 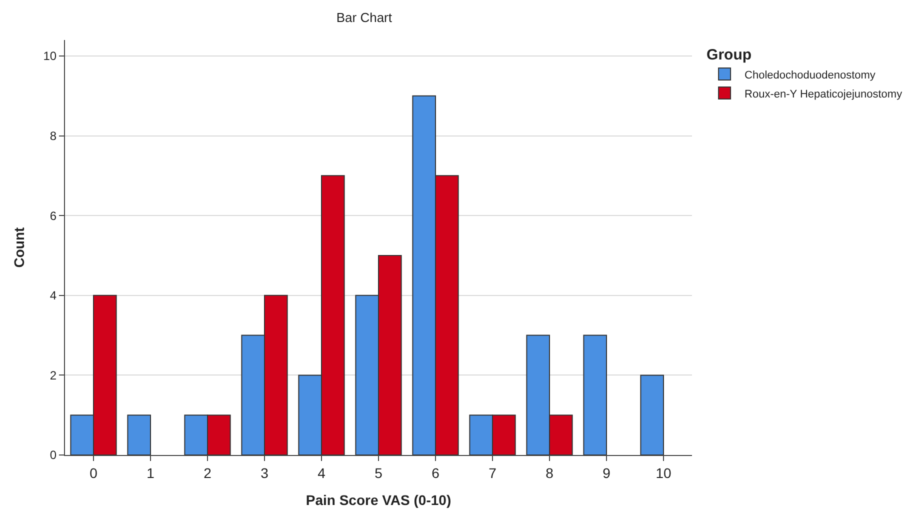 I want to click on legend-title: Group, so click(x=729, y=55).